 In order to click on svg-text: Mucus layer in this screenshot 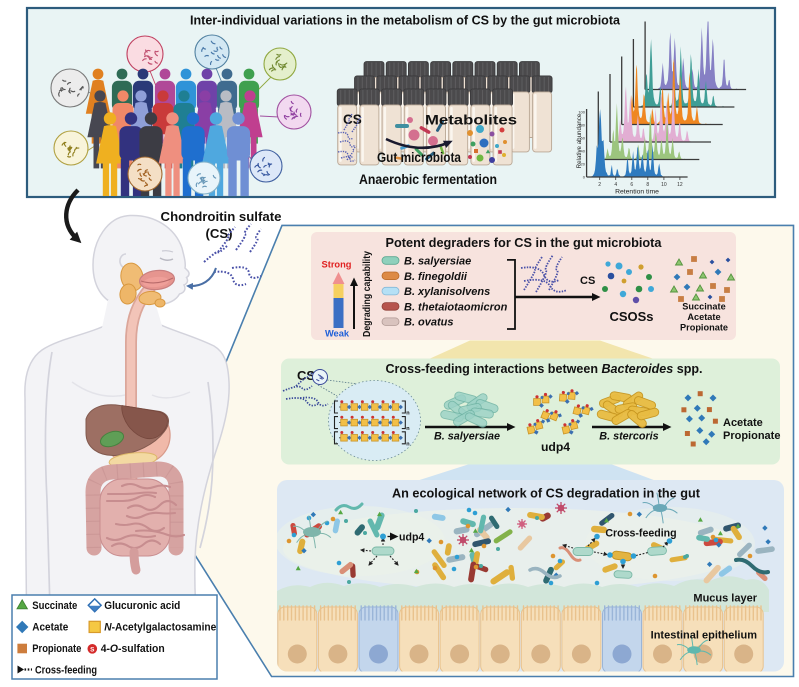, I will do `click(725, 599)`.